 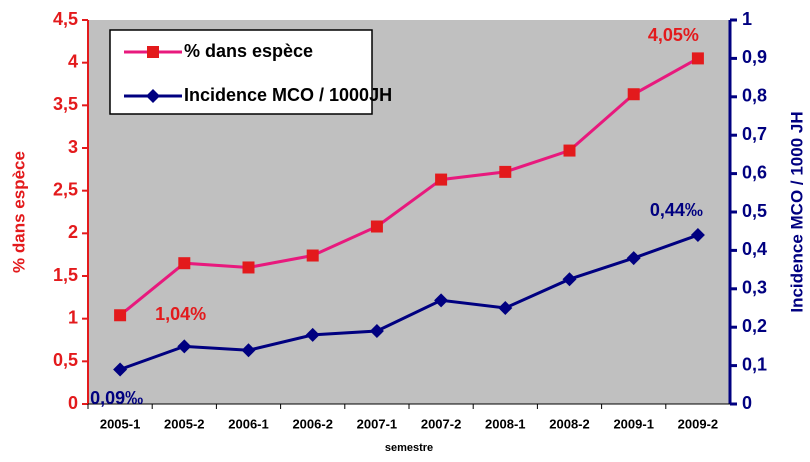 What do you see at coordinates (312, 423) in the screenshot?
I see `x-tick-label: 2006-2` at bounding box center [312, 423].